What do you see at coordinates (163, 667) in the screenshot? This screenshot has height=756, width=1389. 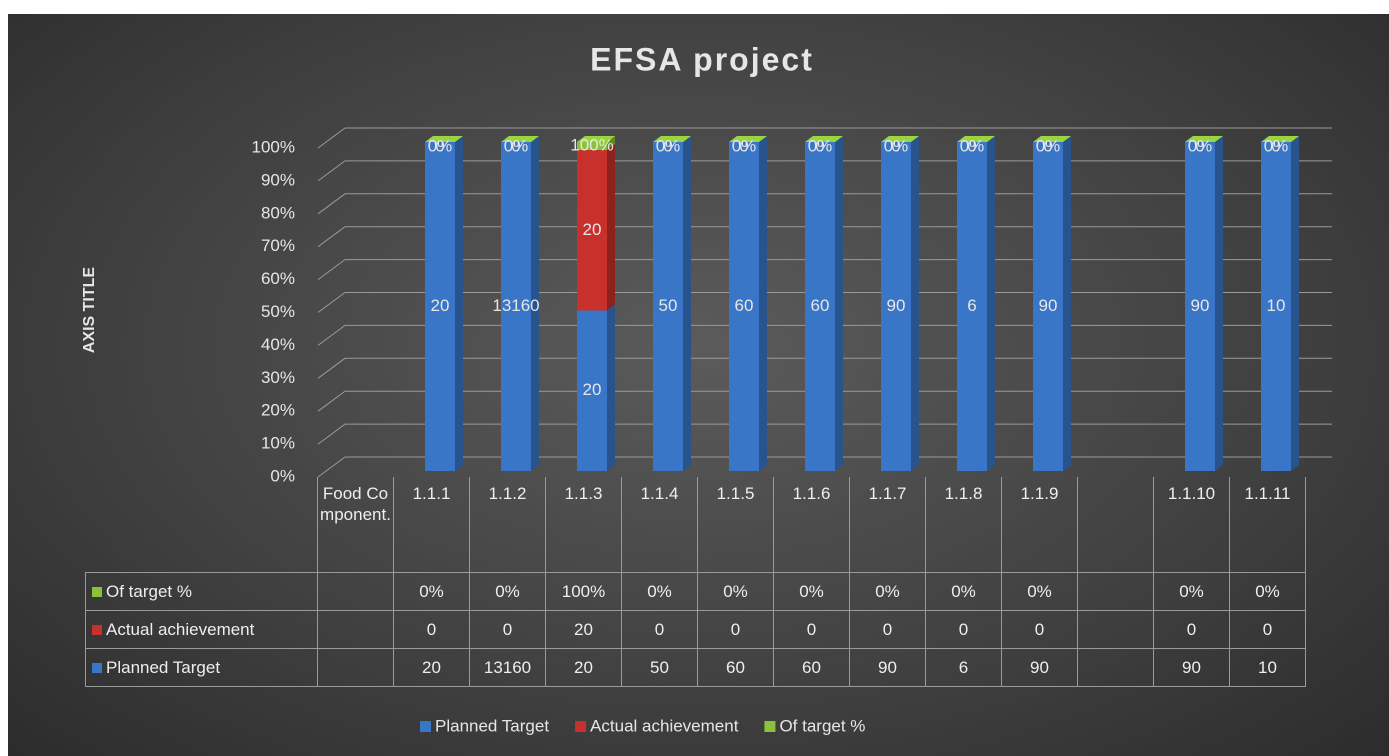 I see `row-label: Planned Target` at bounding box center [163, 667].